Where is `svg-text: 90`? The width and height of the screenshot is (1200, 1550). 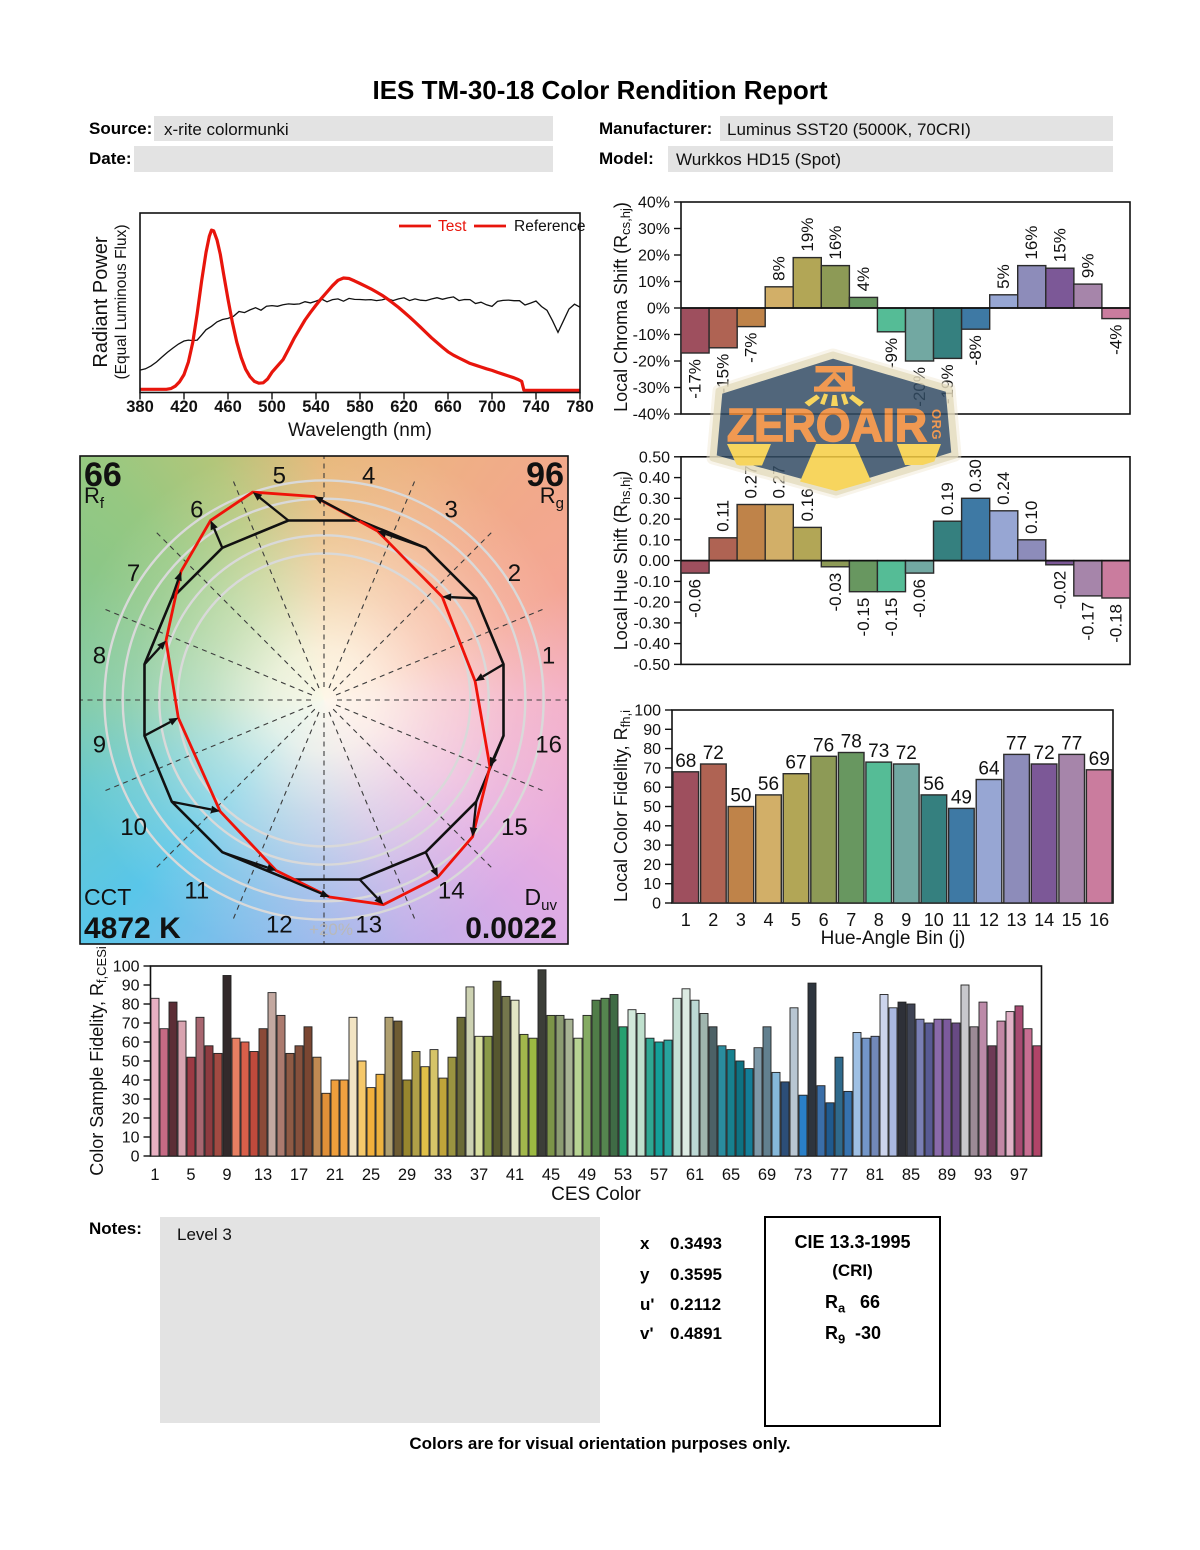 svg-text: 90 is located at coordinates (131, 986).